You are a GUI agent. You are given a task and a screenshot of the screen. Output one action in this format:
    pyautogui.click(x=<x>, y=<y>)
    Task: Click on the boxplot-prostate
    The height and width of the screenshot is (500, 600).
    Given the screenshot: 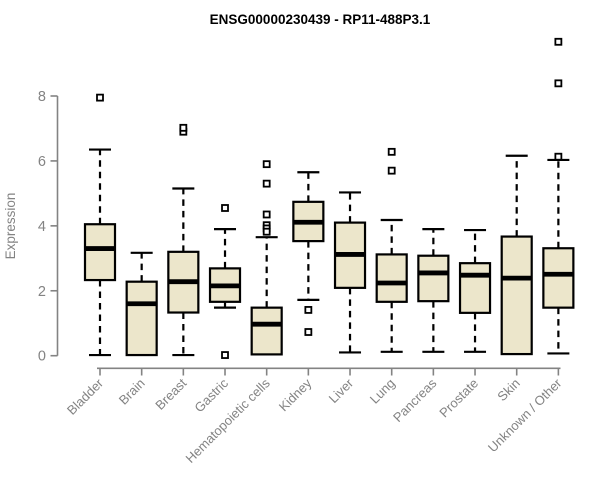 What is the action you would take?
    pyautogui.click(x=475, y=290)
    